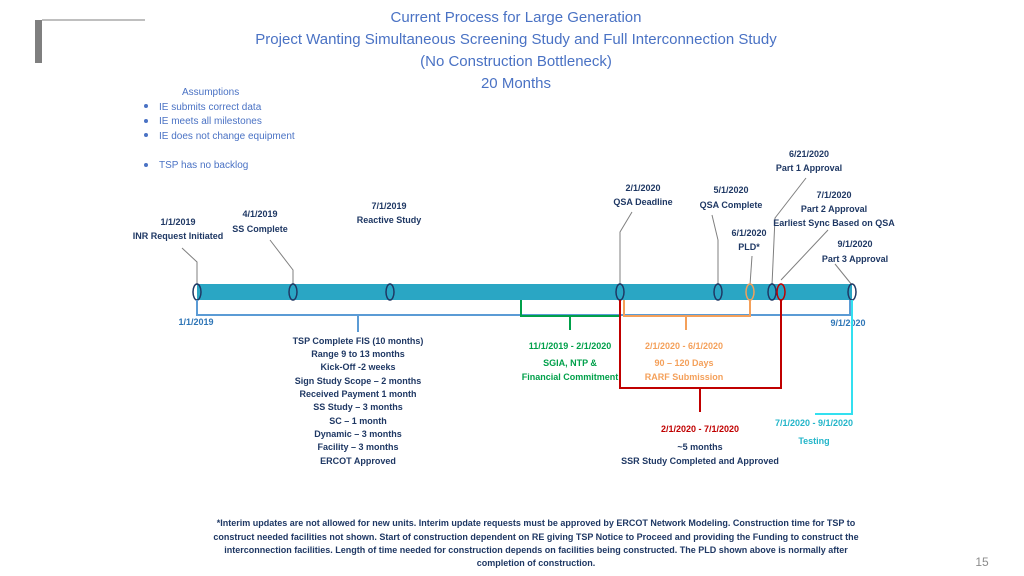  Describe the element at coordinates (516, 17) in the screenshot. I see `title-line: Current Process for Large Generation` at that location.